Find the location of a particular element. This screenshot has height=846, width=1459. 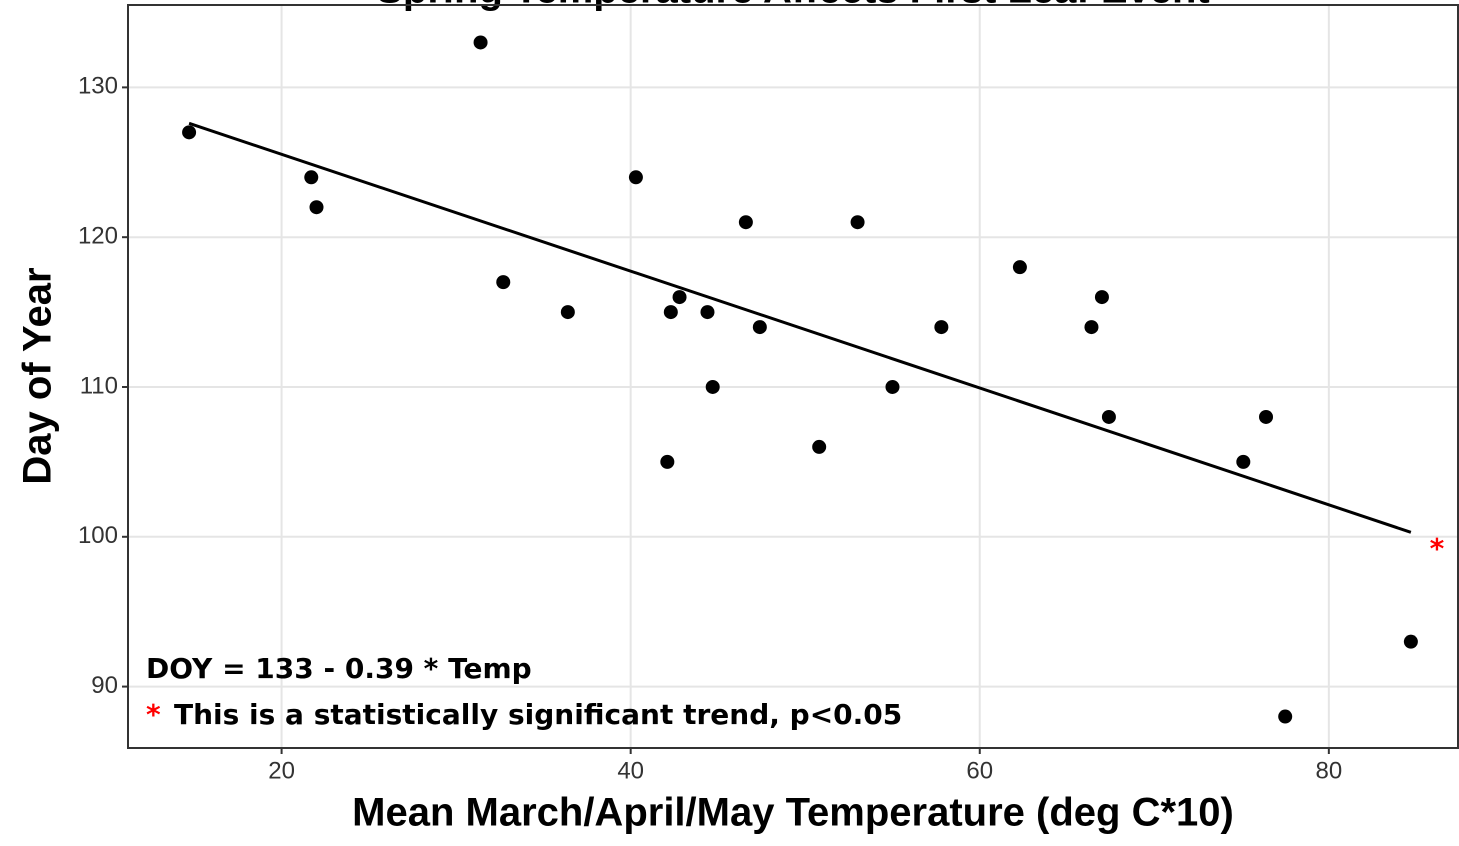

y-tick-label: 120 is located at coordinates (98, 236).